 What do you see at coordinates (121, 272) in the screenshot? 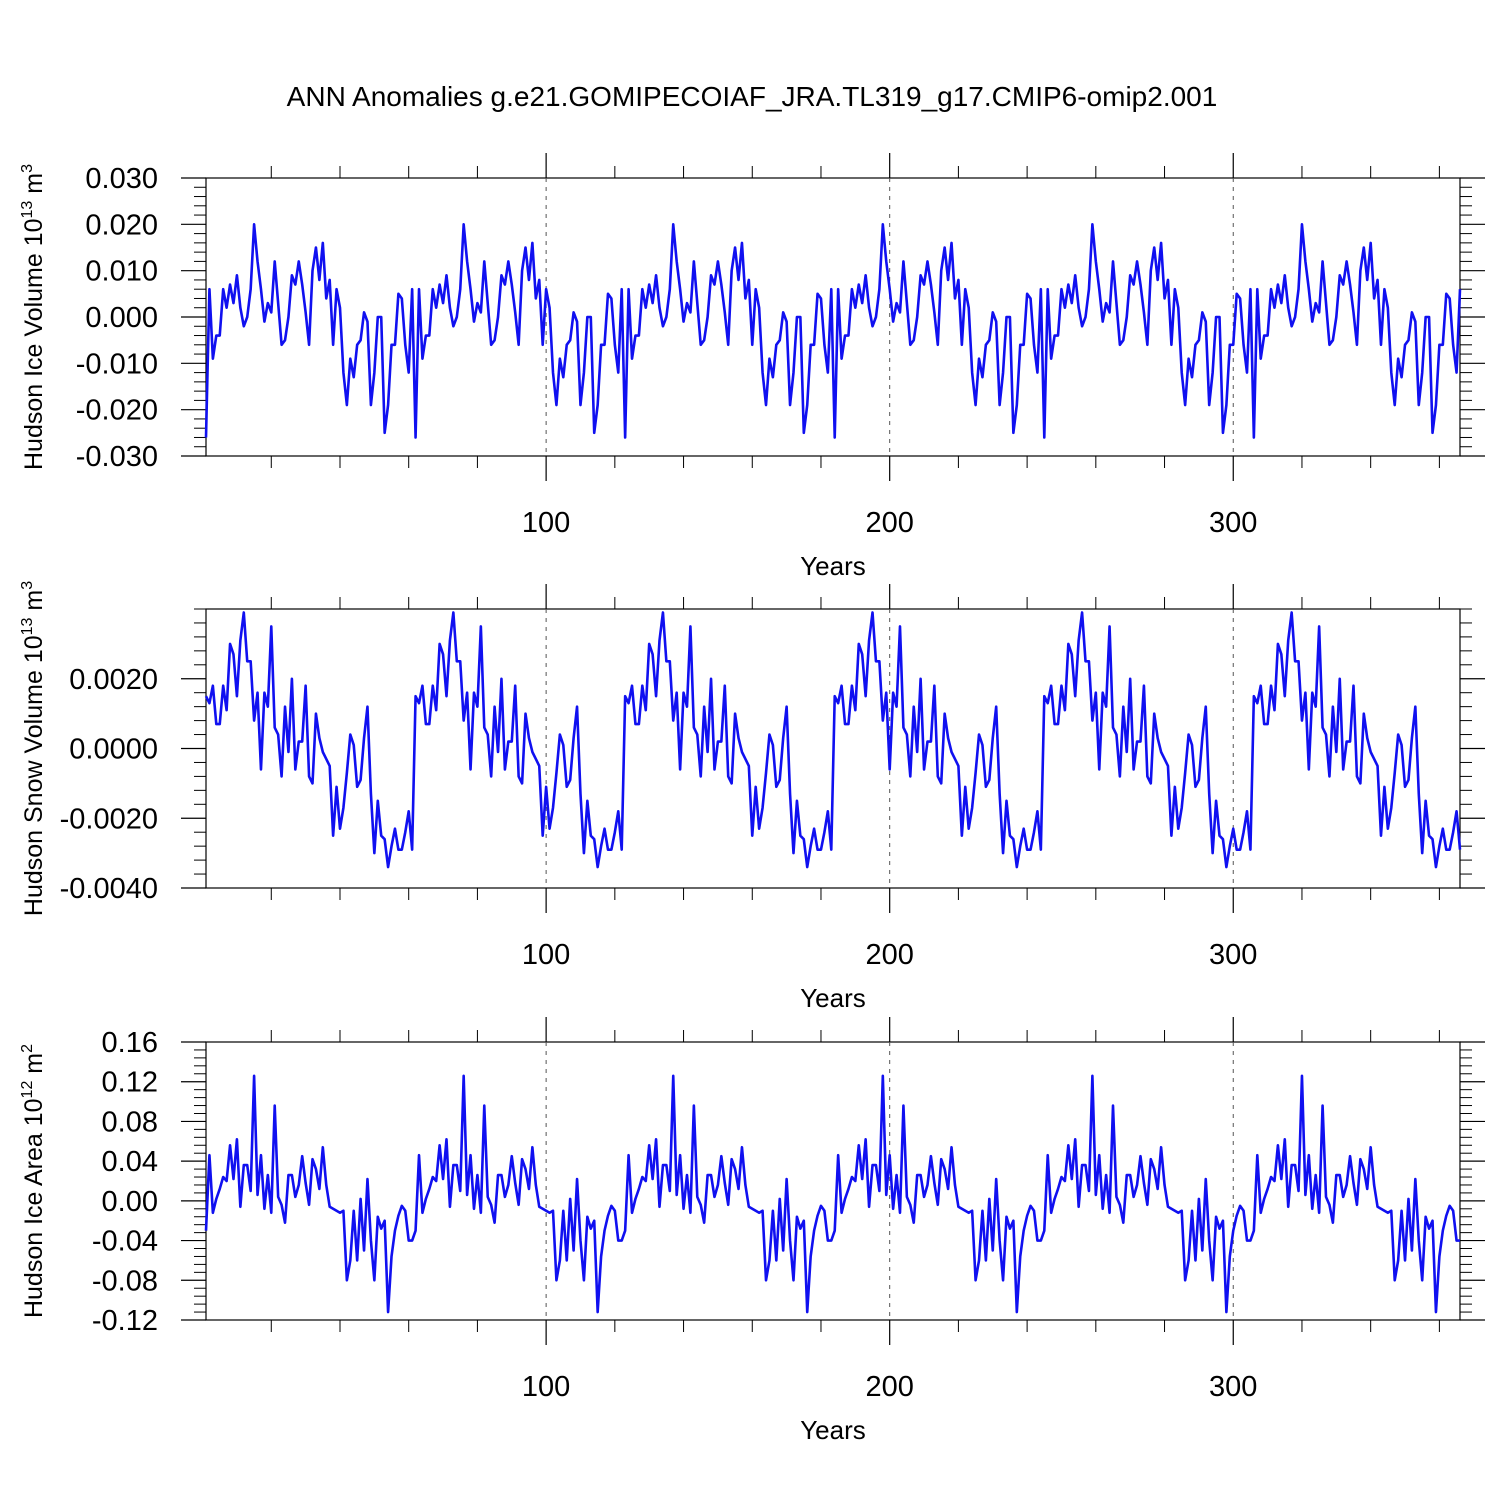
I see `y-tick-label: 0.010` at bounding box center [121, 272].